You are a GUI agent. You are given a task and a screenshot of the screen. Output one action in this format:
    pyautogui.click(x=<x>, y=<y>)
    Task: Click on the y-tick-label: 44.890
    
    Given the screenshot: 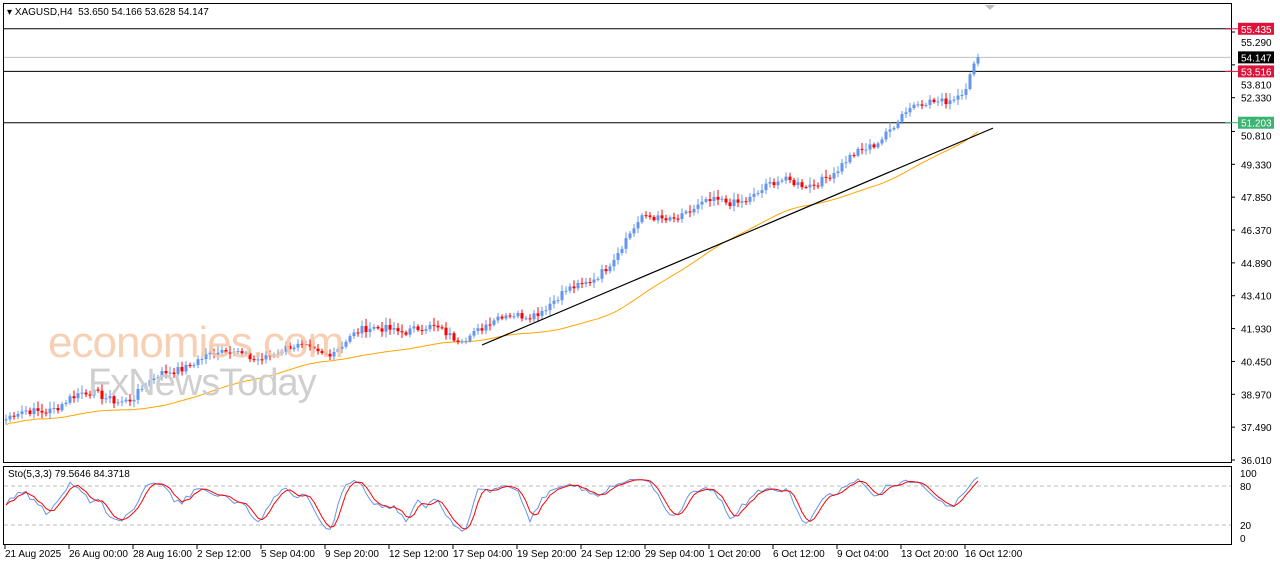 What is the action you would take?
    pyautogui.click(x=1256, y=264)
    